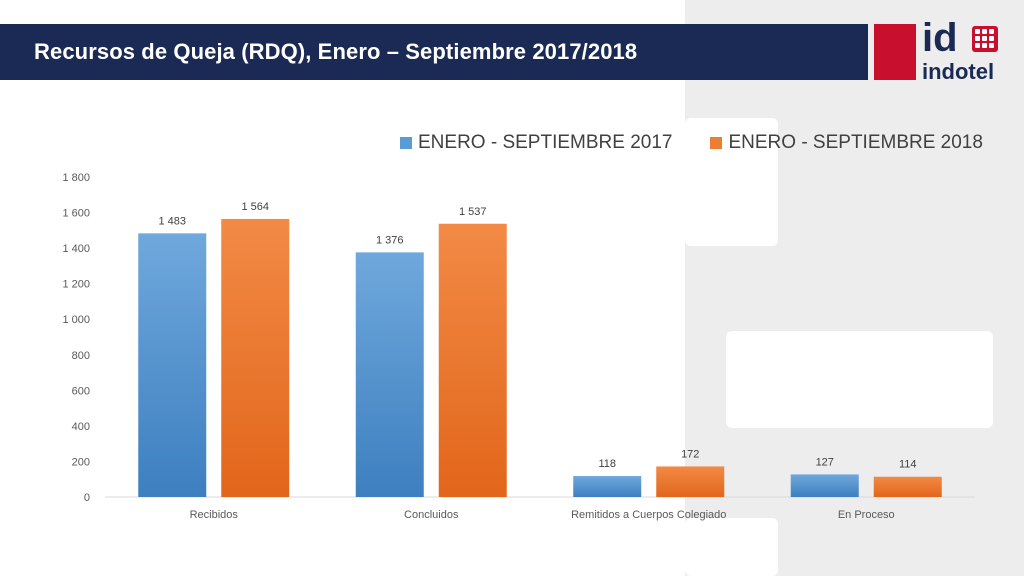  I want to click on y-tick-label: 1 600, so click(76, 214).